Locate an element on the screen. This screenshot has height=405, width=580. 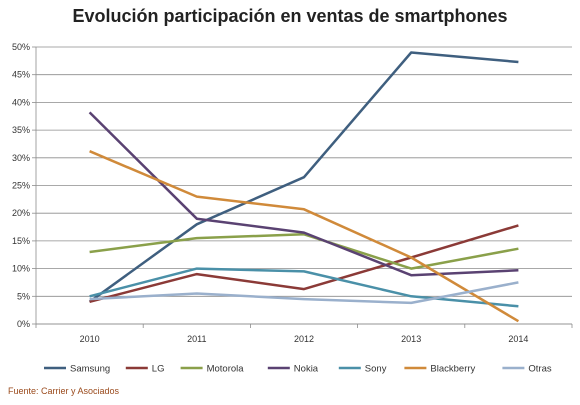
legend-label: Motorola is located at coordinates (226, 369).